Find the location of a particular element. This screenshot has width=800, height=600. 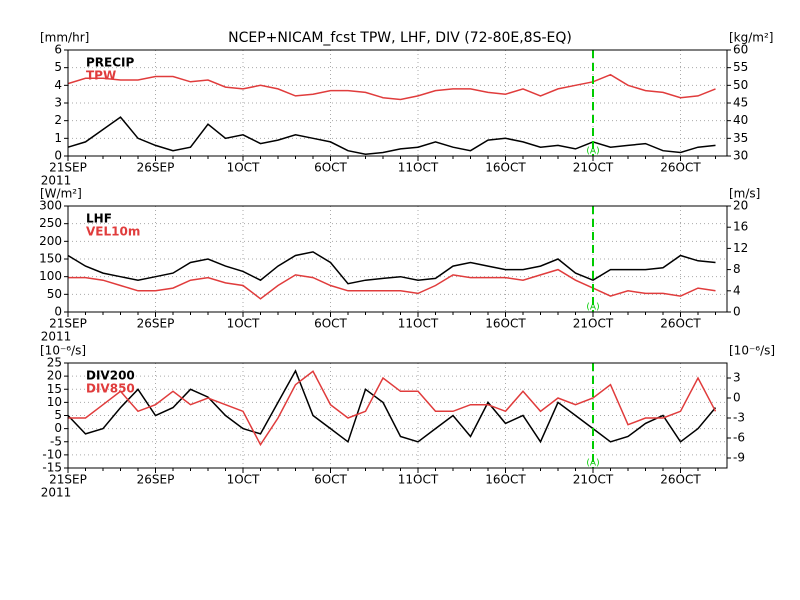

y2-tick-label: 55 is located at coordinates (740, 67).